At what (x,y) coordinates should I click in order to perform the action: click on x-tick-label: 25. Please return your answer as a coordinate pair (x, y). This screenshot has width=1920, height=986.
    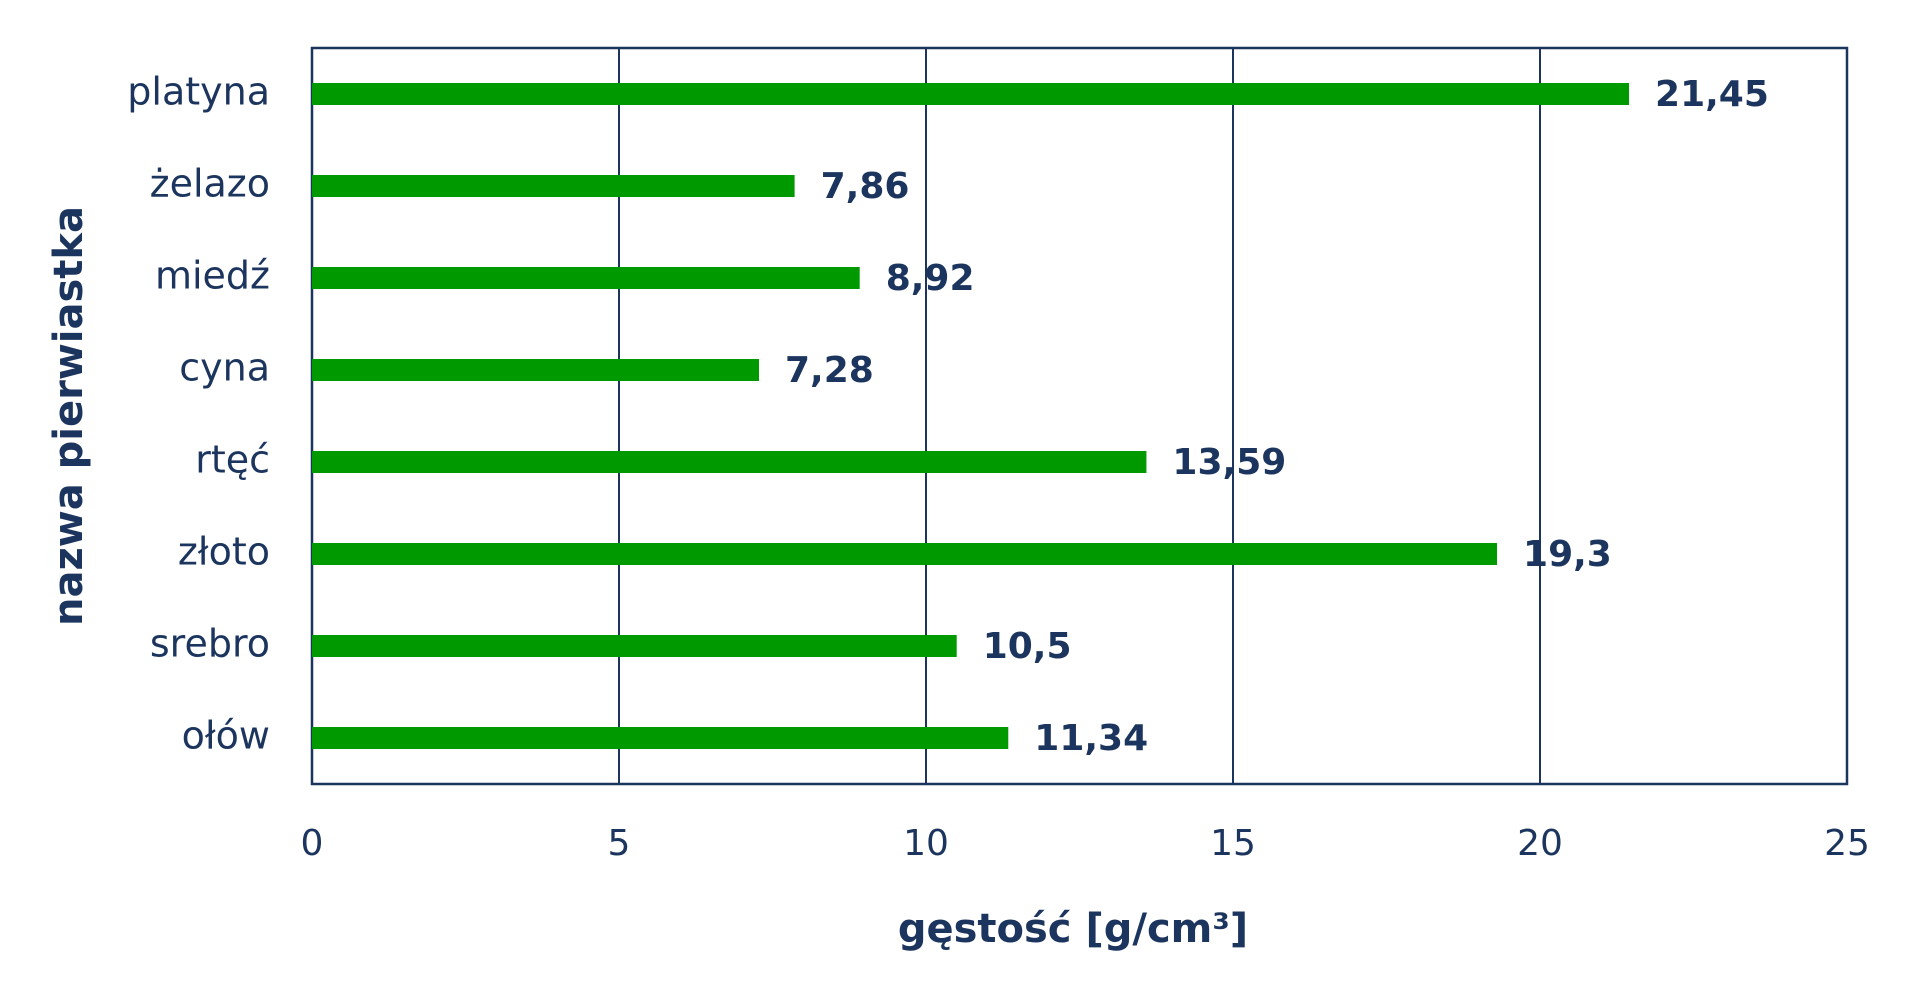
    Looking at the image, I should click on (1847, 843).